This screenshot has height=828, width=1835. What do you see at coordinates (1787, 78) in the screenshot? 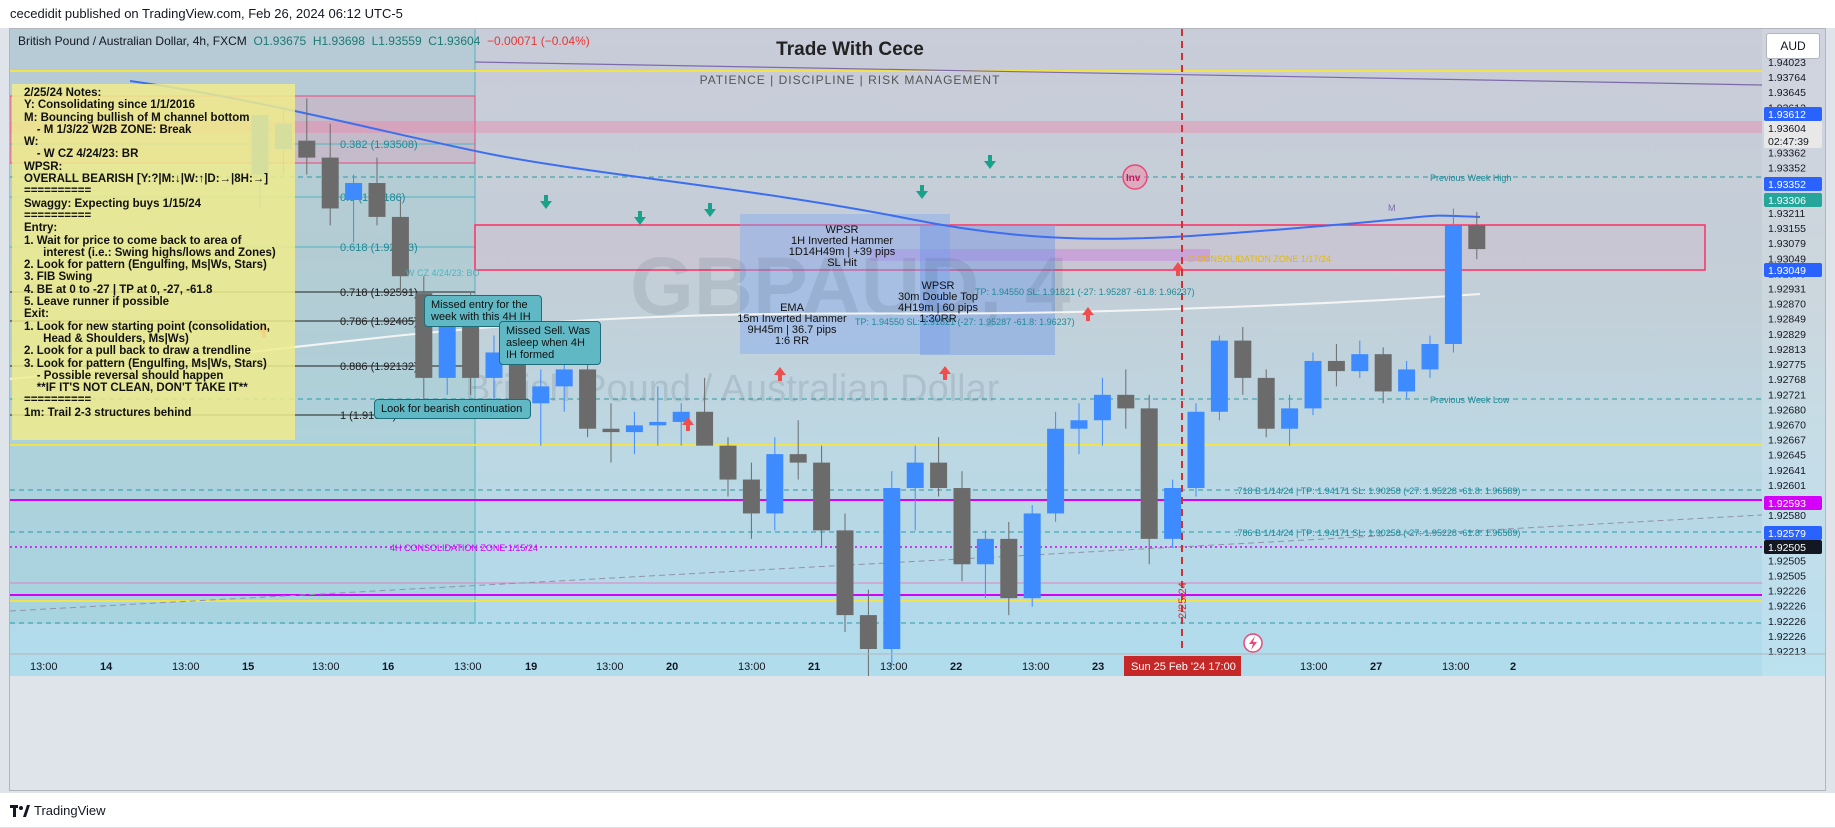
I see `y-tick-label: 1.93764` at bounding box center [1787, 78].